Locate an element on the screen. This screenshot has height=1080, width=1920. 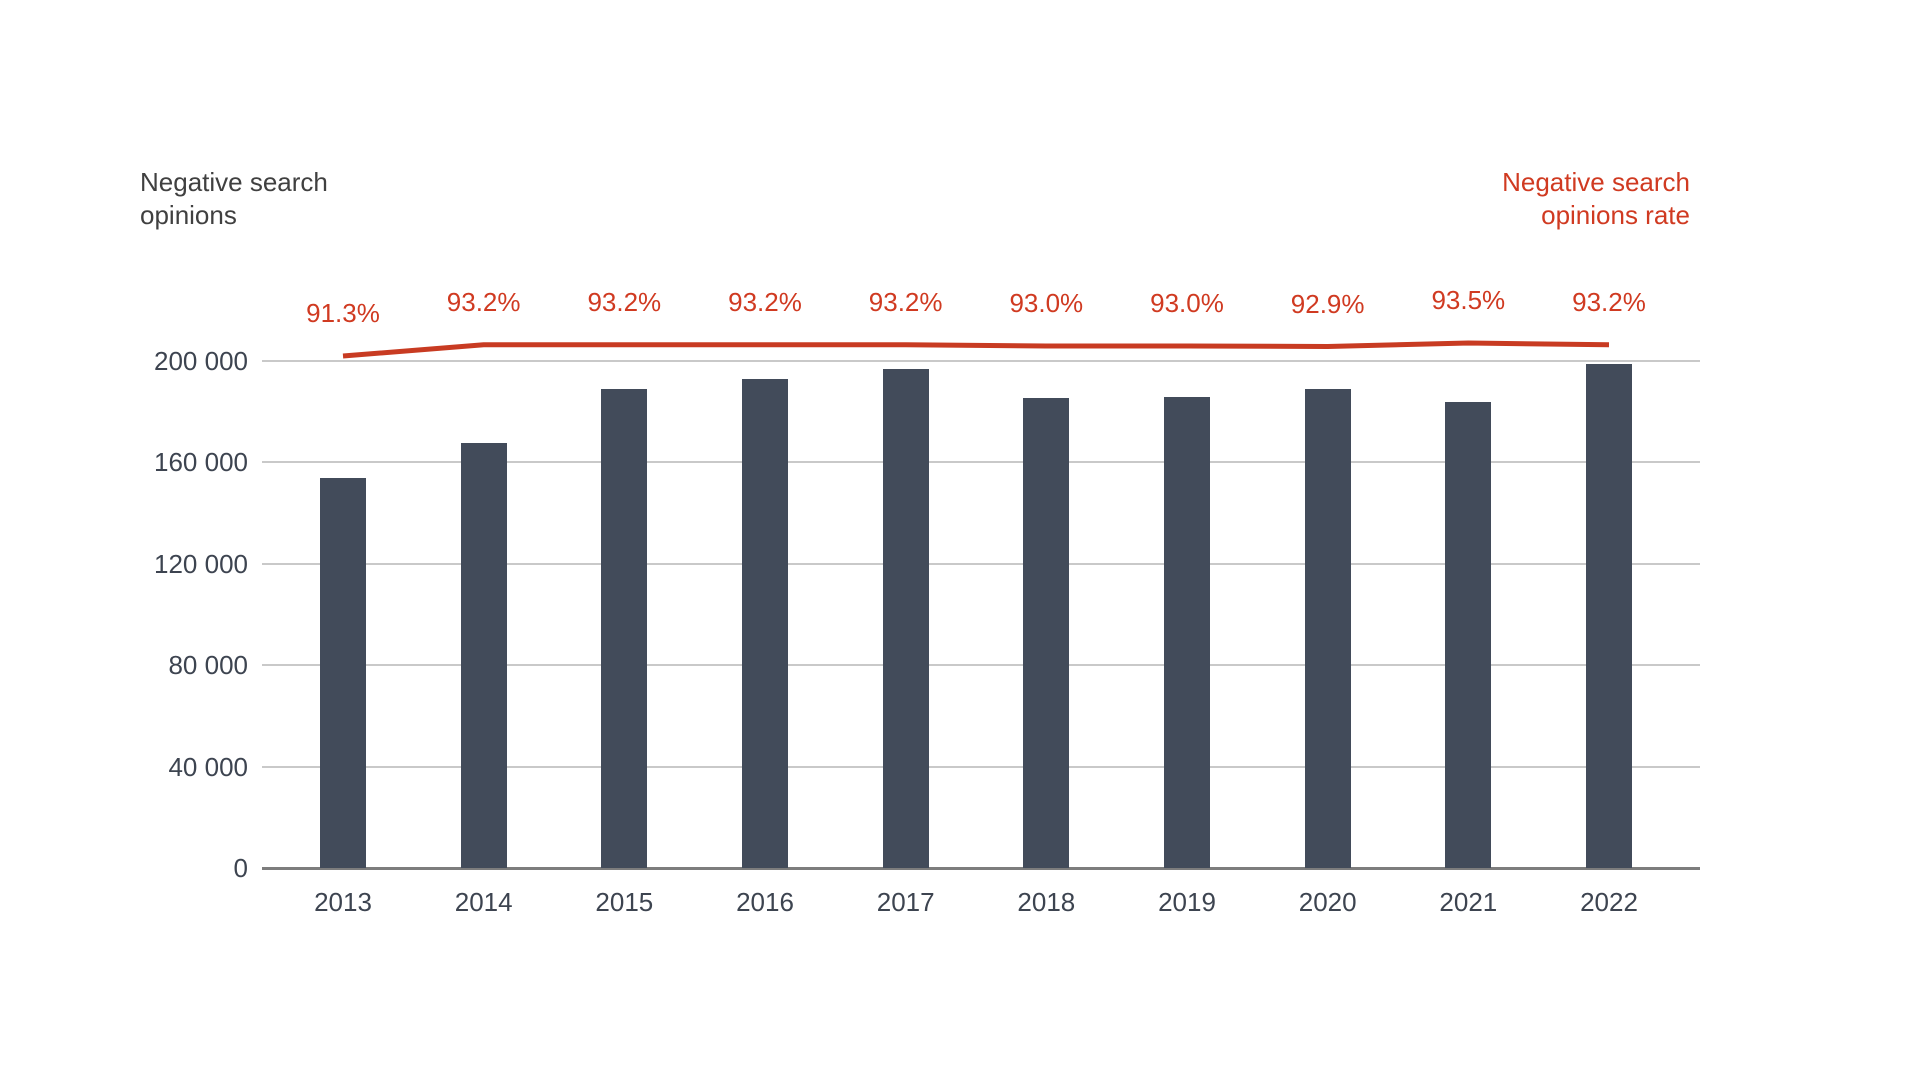
bar-2013 is located at coordinates (343, 672).